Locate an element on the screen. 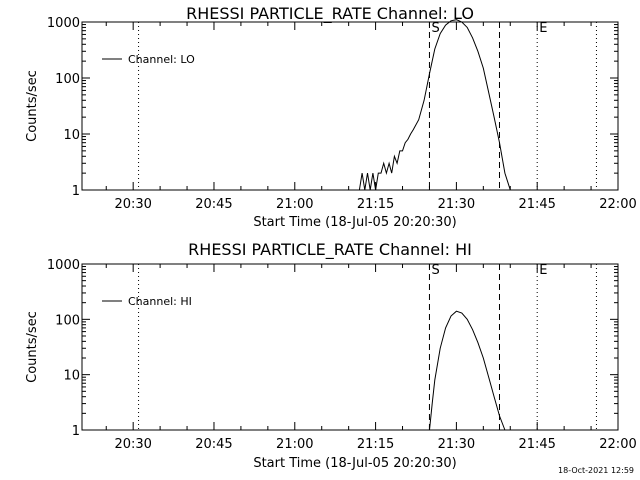 This screenshot has height=480, width=640. legend-entry: Channel: HI is located at coordinates (160, 301).